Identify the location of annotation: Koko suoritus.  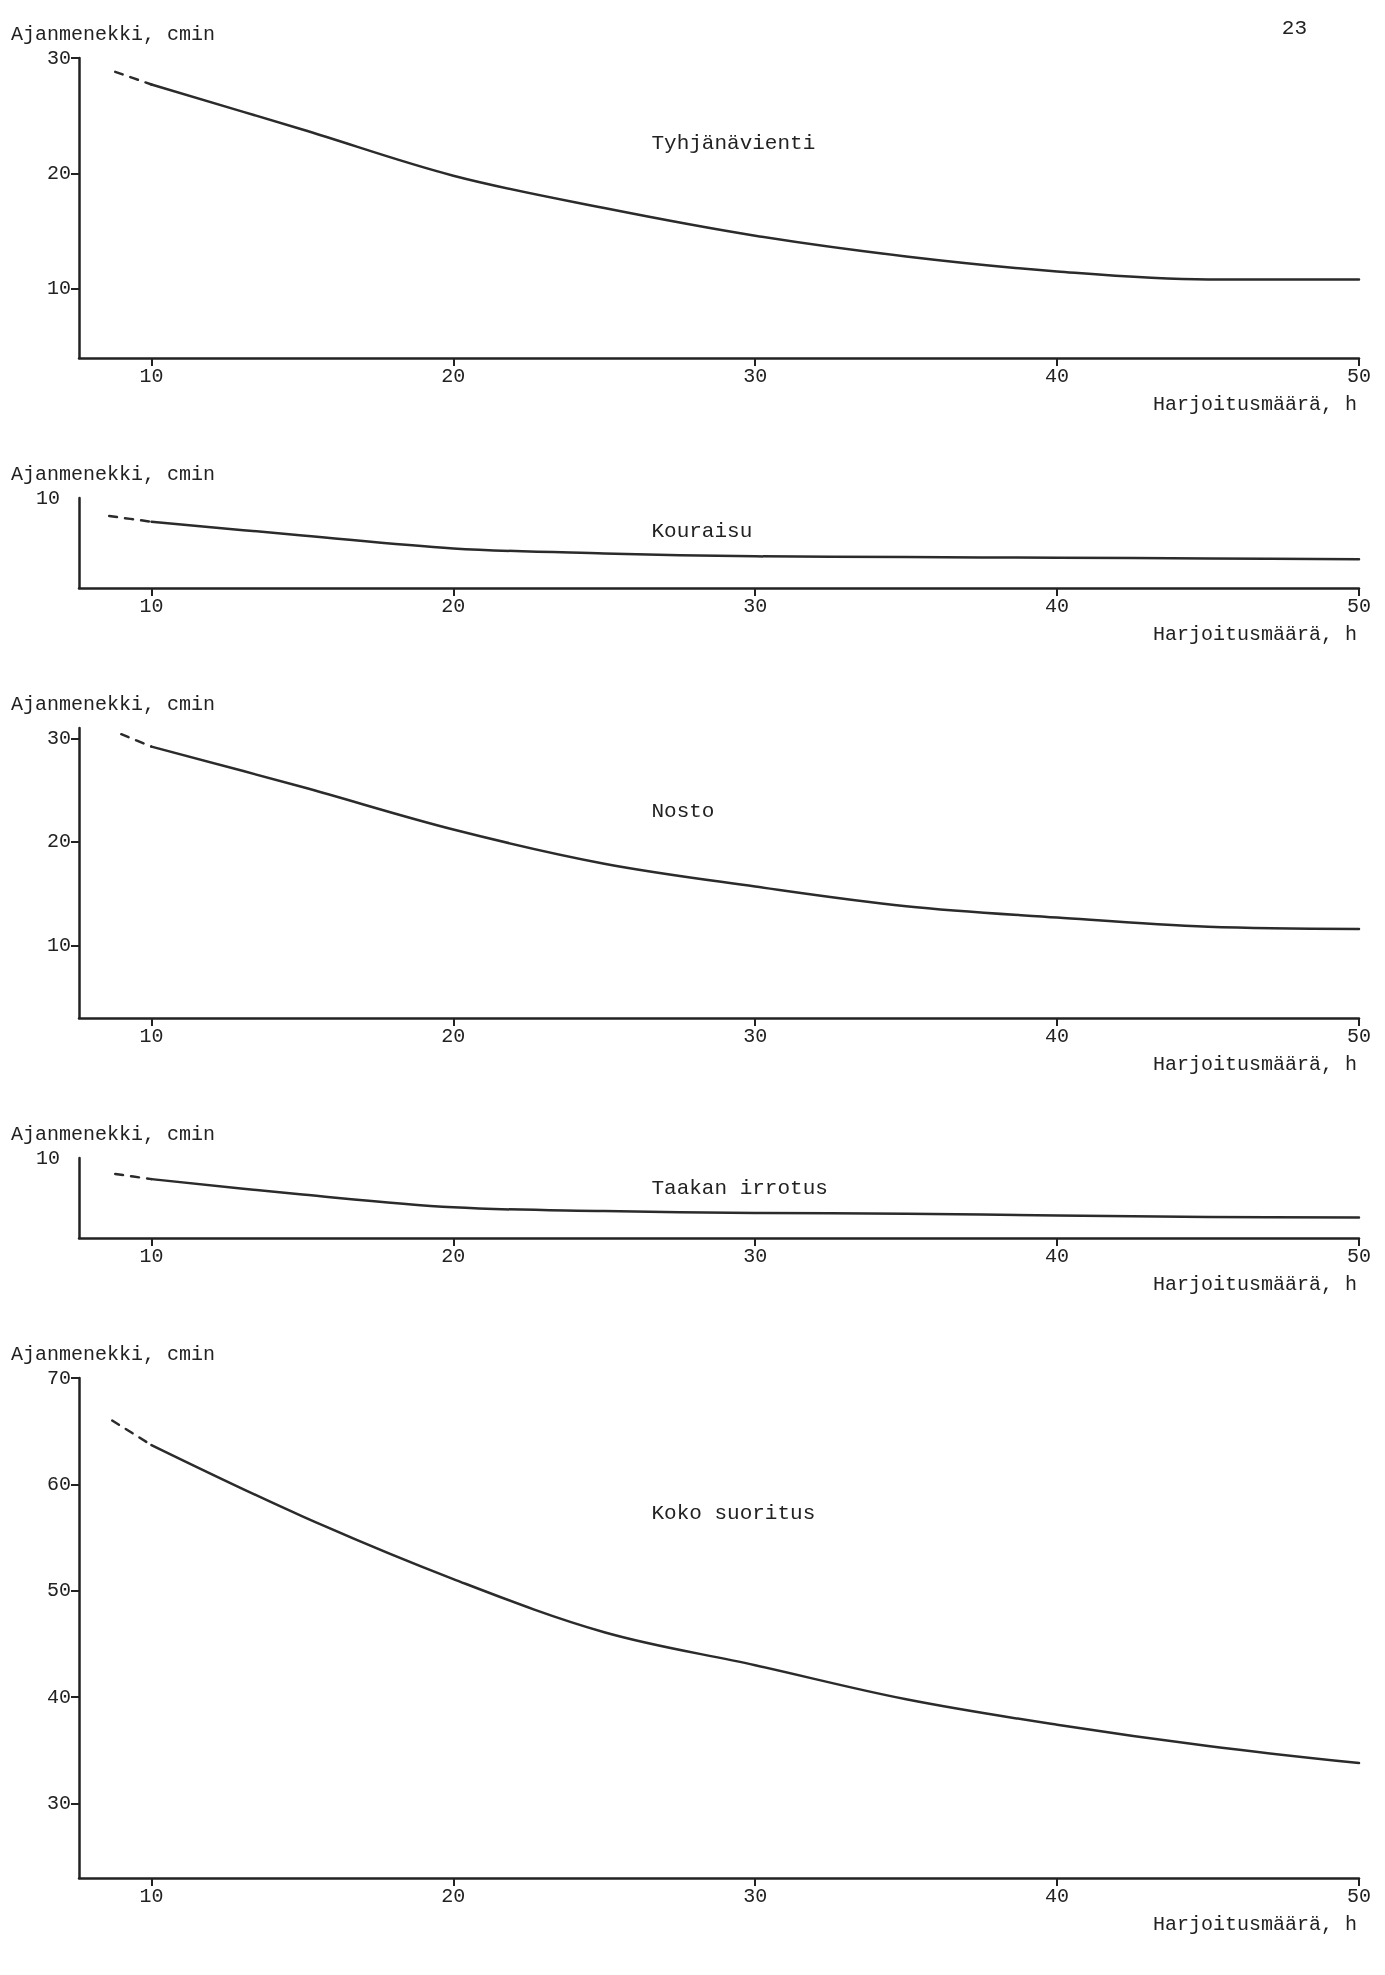
(733, 1513).